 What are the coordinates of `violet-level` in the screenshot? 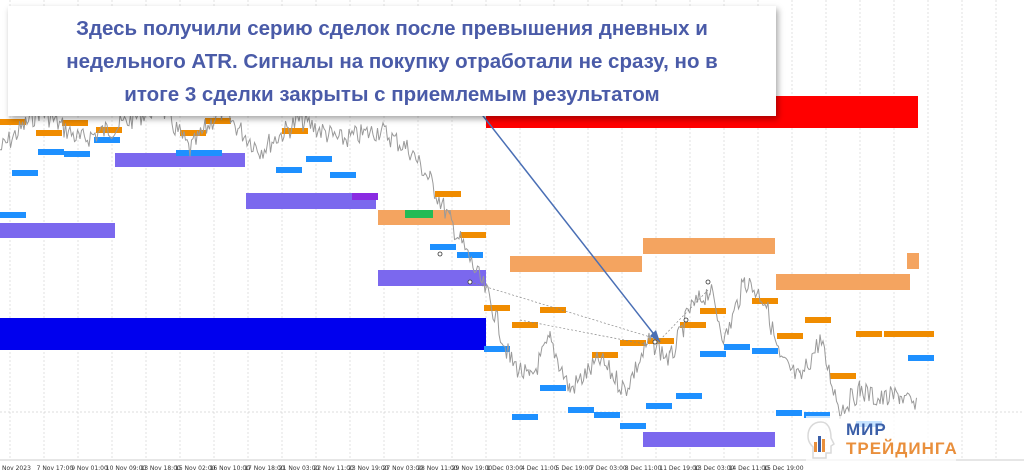 It's located at (365, 196).